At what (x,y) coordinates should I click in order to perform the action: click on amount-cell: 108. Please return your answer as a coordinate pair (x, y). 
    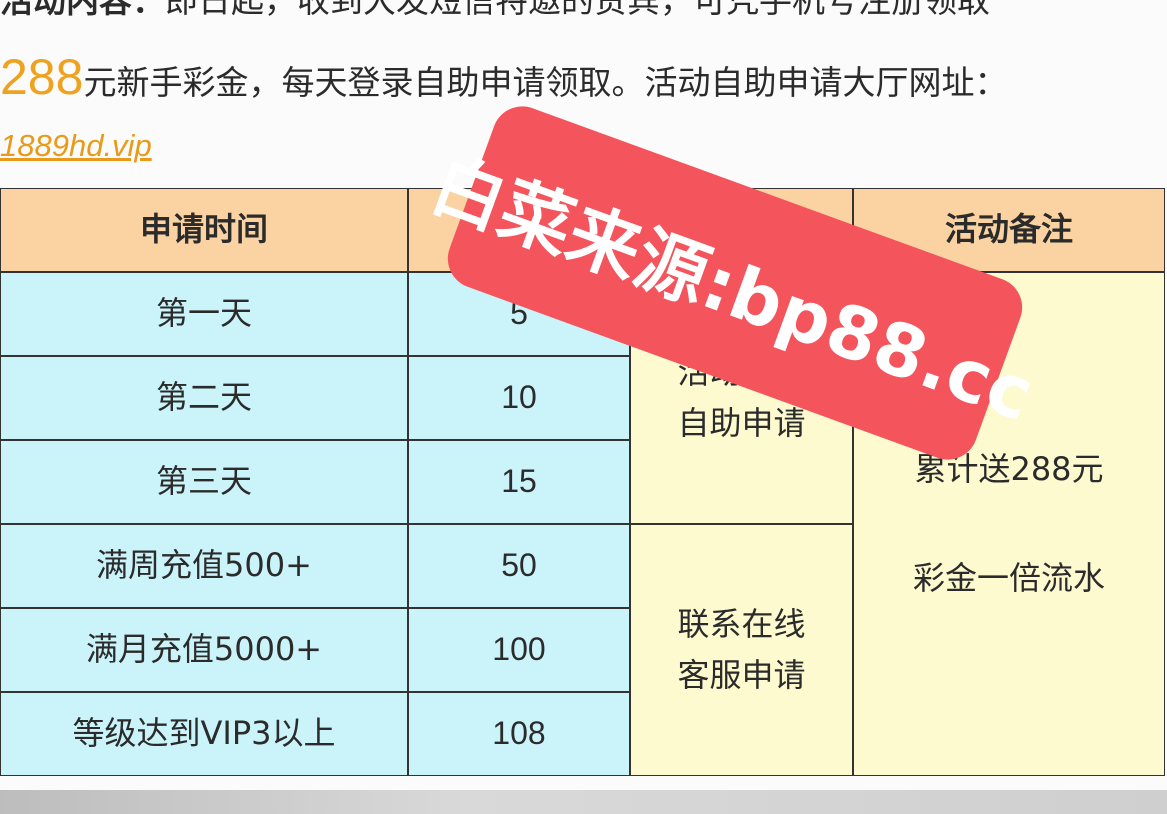
    Looking at the image, I should click on (519, 734).